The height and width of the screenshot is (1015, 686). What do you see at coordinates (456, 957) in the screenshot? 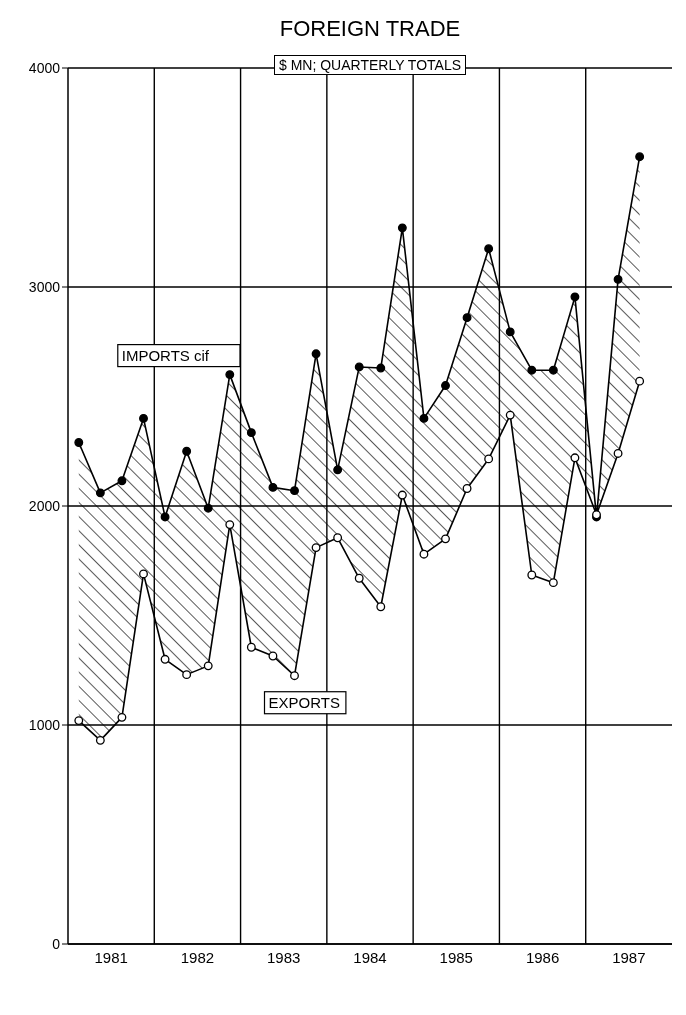
I see `x-tick-label: 1985` at bounding box center [456, 957].